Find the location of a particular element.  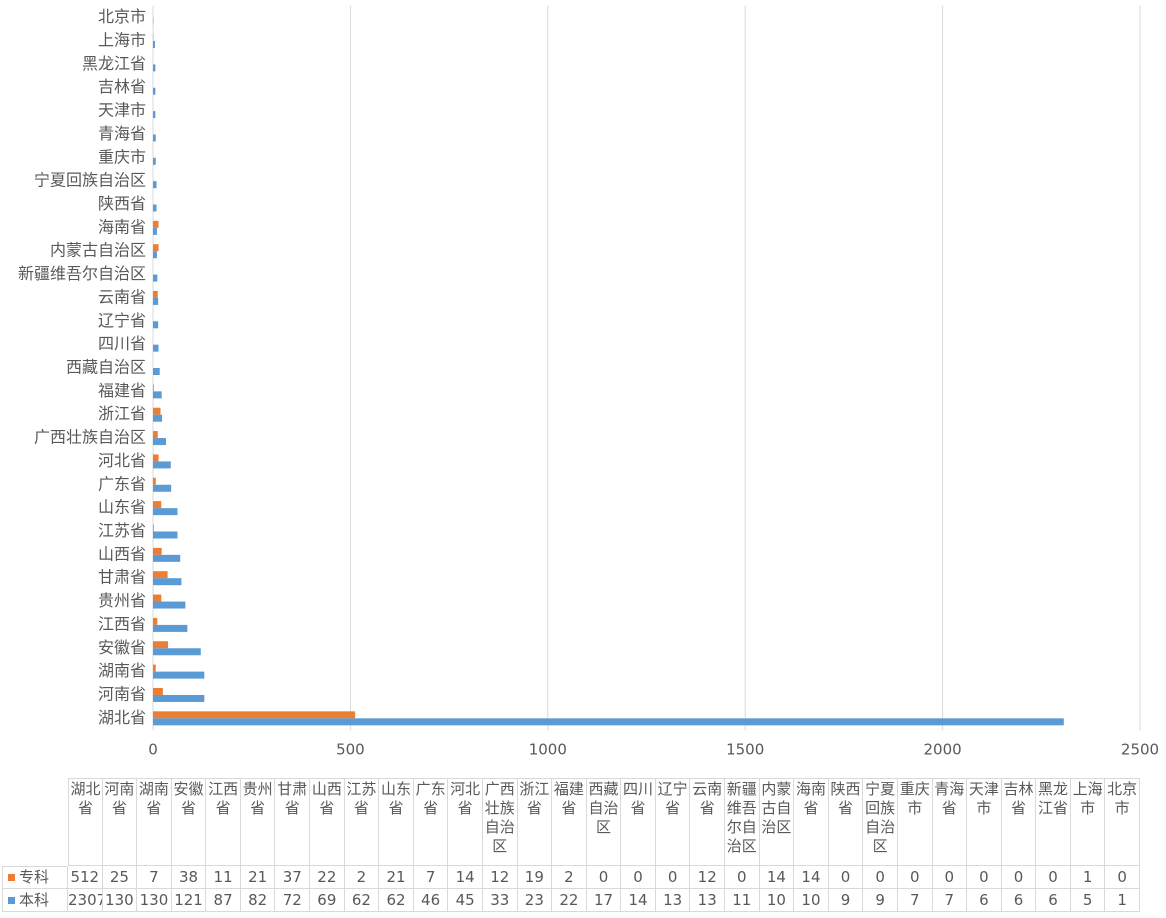

legend-label: 本科 is located at coordinates (34, 900).